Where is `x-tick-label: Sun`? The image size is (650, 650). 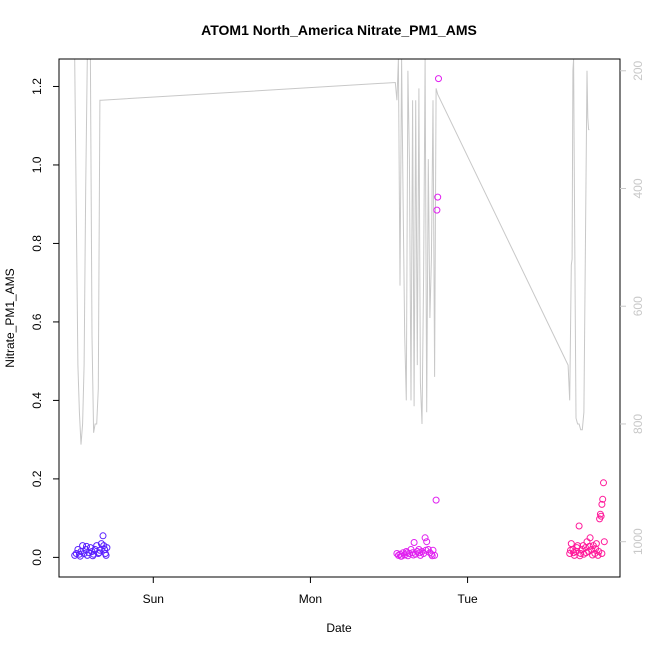
x-tick-label: Sun is located at coordinates (153, 599).